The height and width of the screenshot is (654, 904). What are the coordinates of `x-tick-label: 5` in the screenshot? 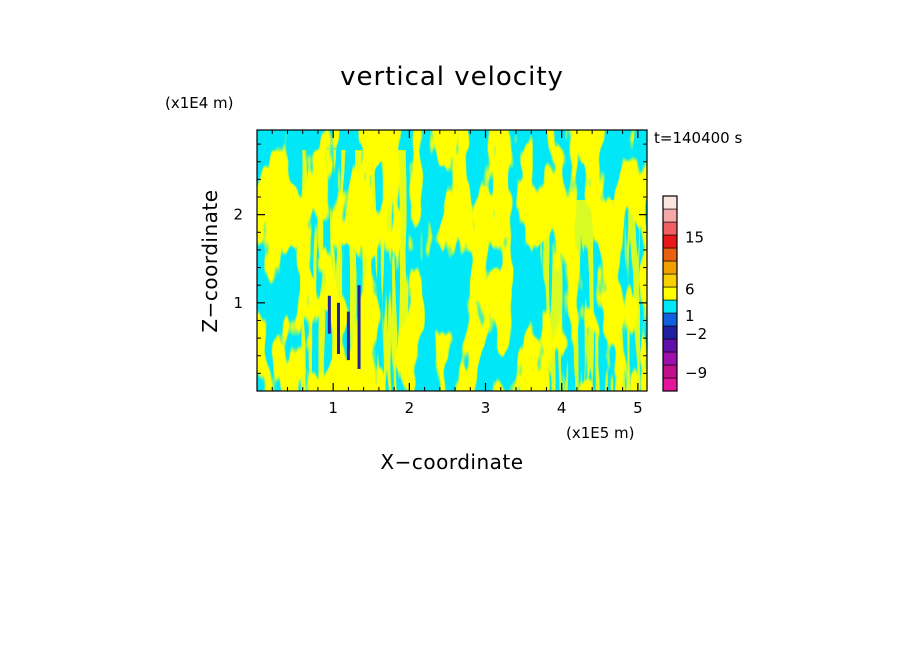 It's located at (638, 408).